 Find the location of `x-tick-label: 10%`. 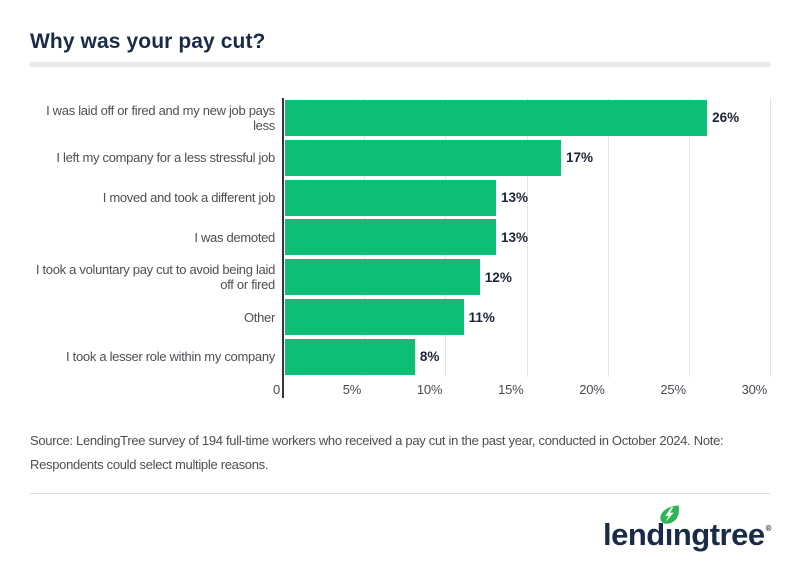

x-tick-label: 10% is located at coordinates (429, 389).